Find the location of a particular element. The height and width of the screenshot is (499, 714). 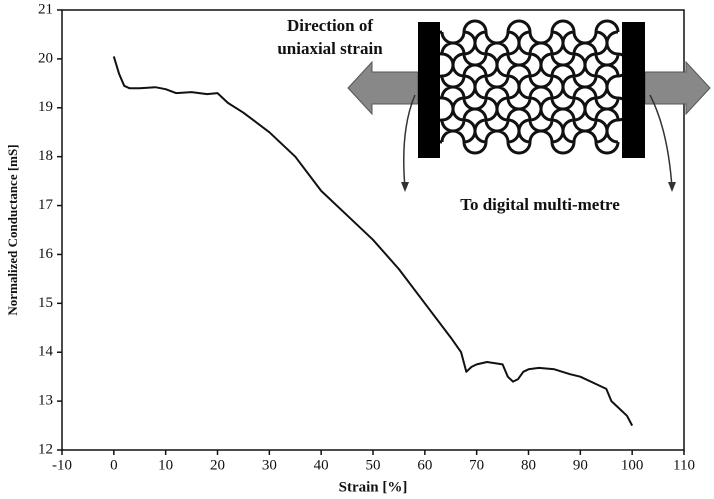

annotation: uniaxial strain is located at coordinates (330, 48).